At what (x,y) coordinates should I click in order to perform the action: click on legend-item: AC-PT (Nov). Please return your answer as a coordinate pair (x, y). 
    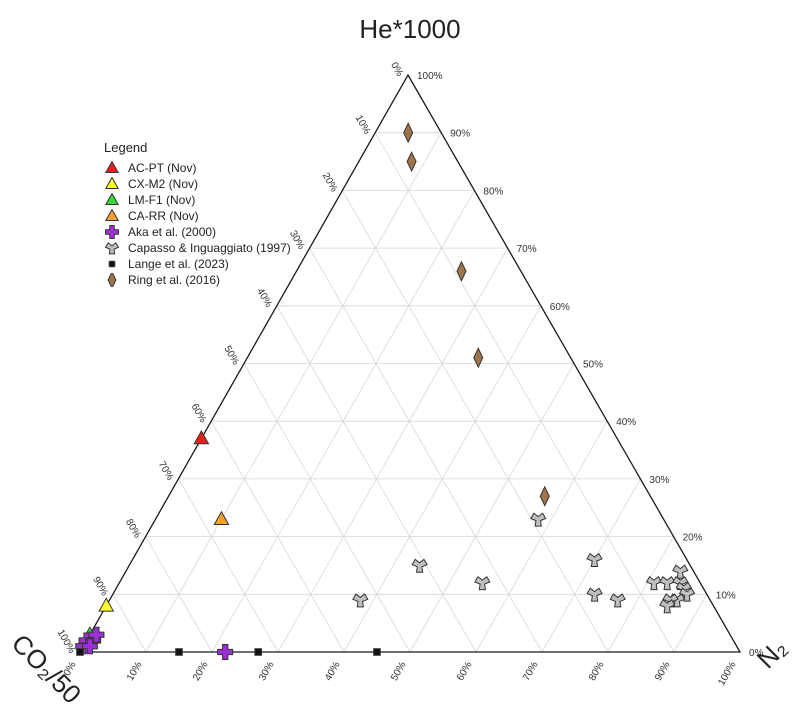
    Looking at the image, I should click on (199, 168).